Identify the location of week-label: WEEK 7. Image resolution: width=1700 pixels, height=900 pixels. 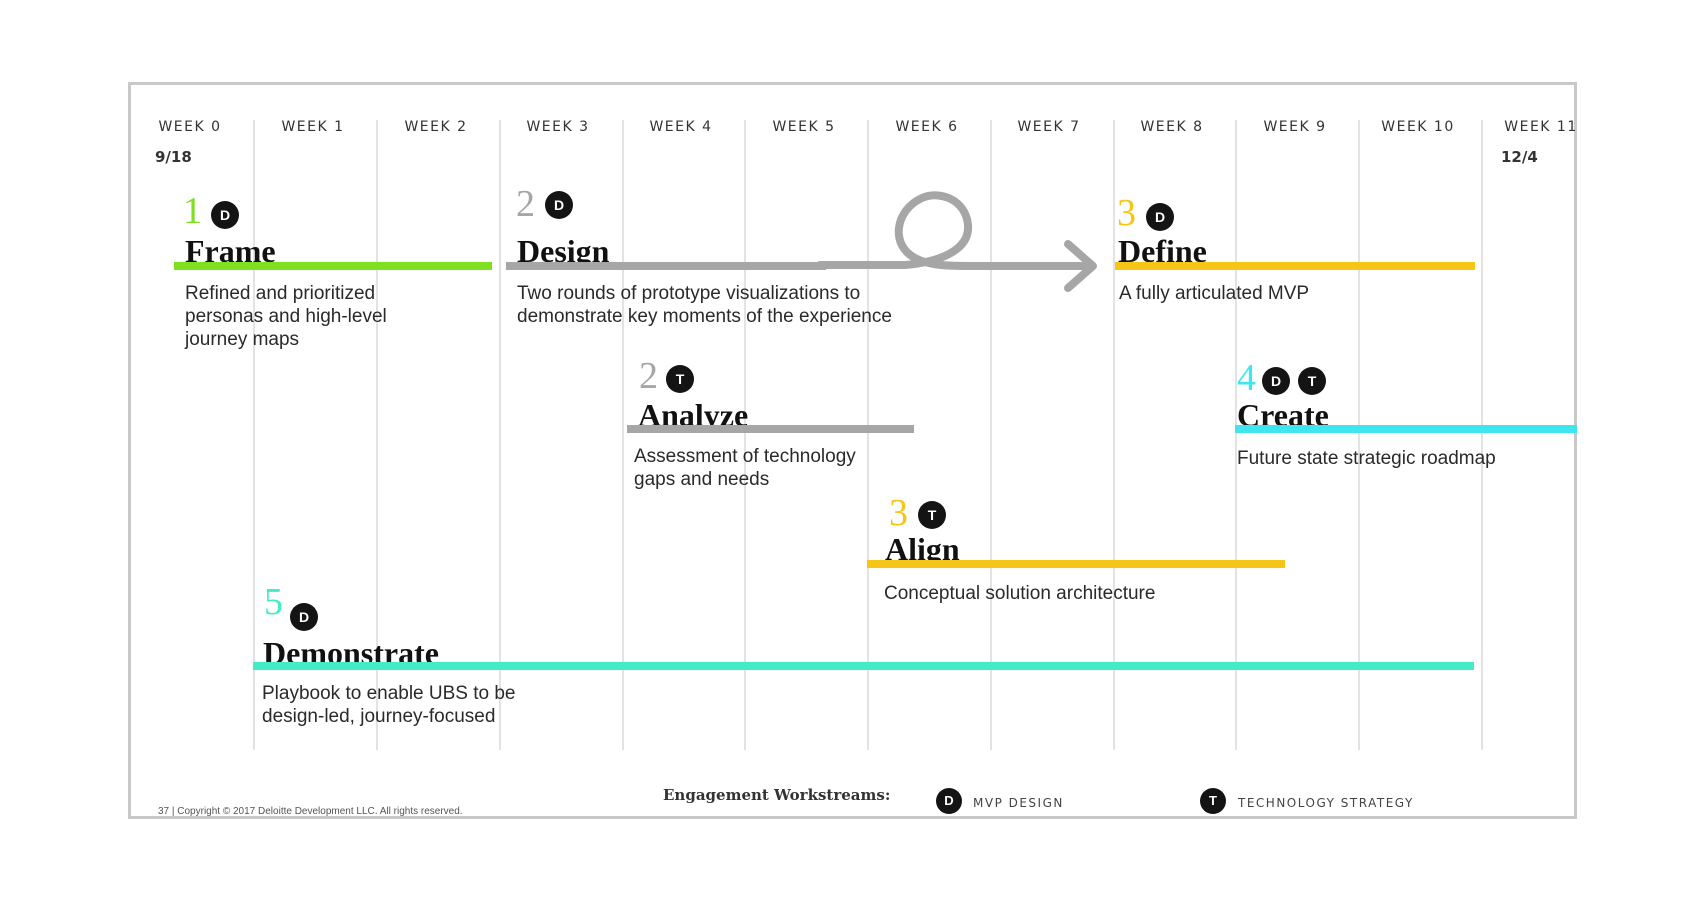
(1049, 127).